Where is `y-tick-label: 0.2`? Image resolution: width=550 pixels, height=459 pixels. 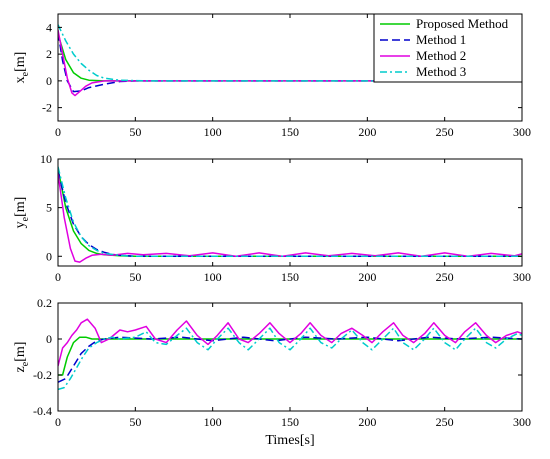 y-tick-label: 0.2 is located at coordinates (44, 303).